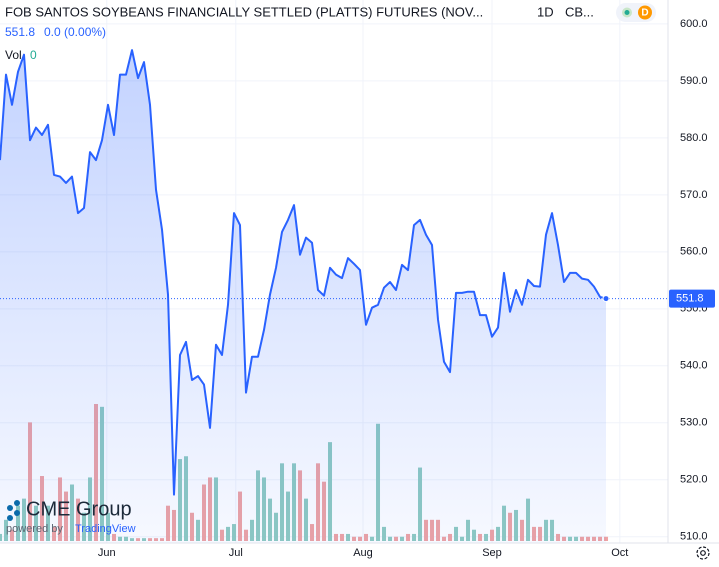  I want to click on y-tick-label: 530.0, so click(694, 423).